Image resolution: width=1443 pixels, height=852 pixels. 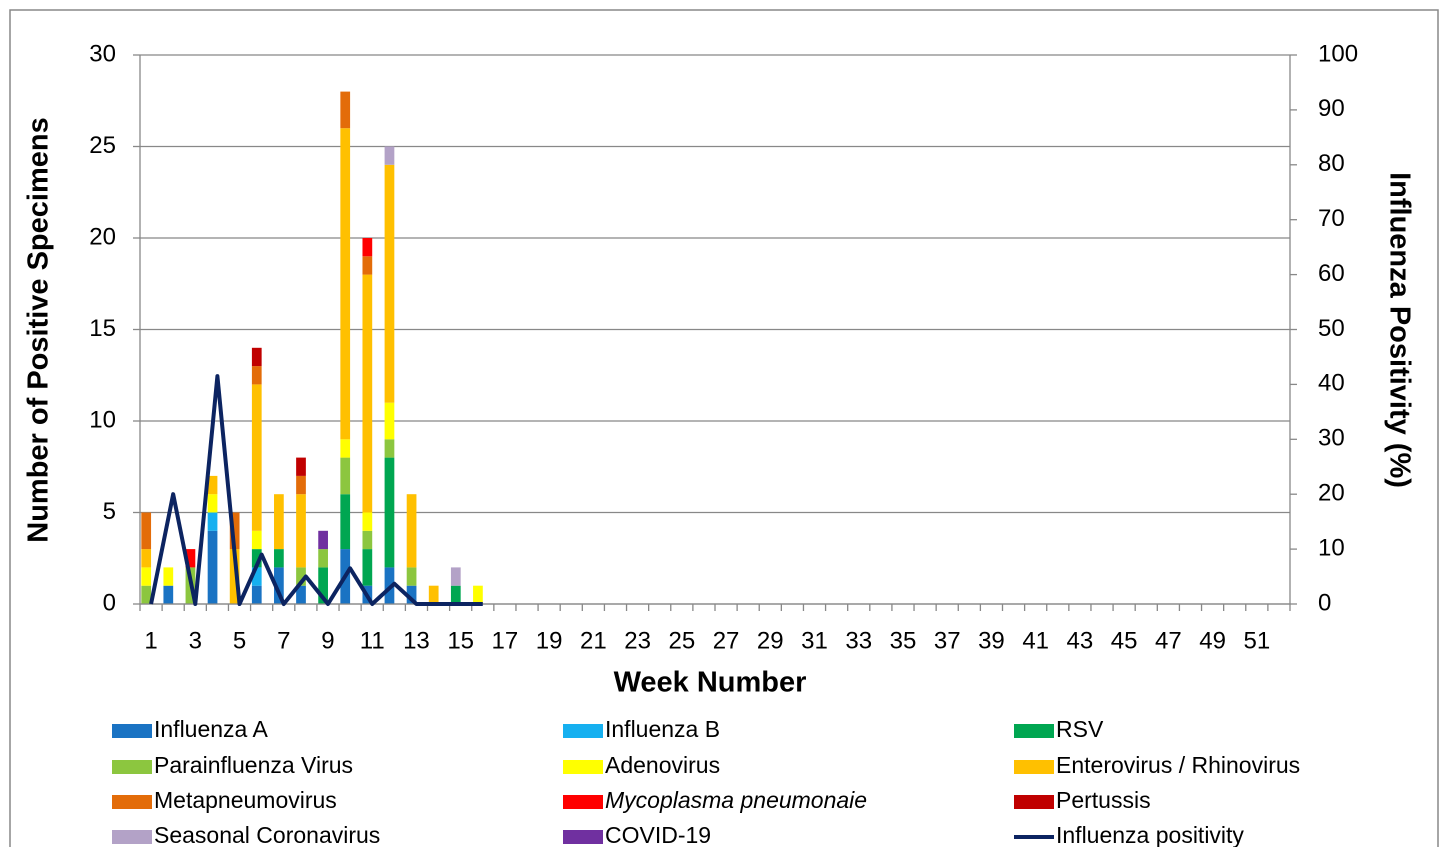 I want to click on y2-tick-label: 30, so click(x=1331, y=438).